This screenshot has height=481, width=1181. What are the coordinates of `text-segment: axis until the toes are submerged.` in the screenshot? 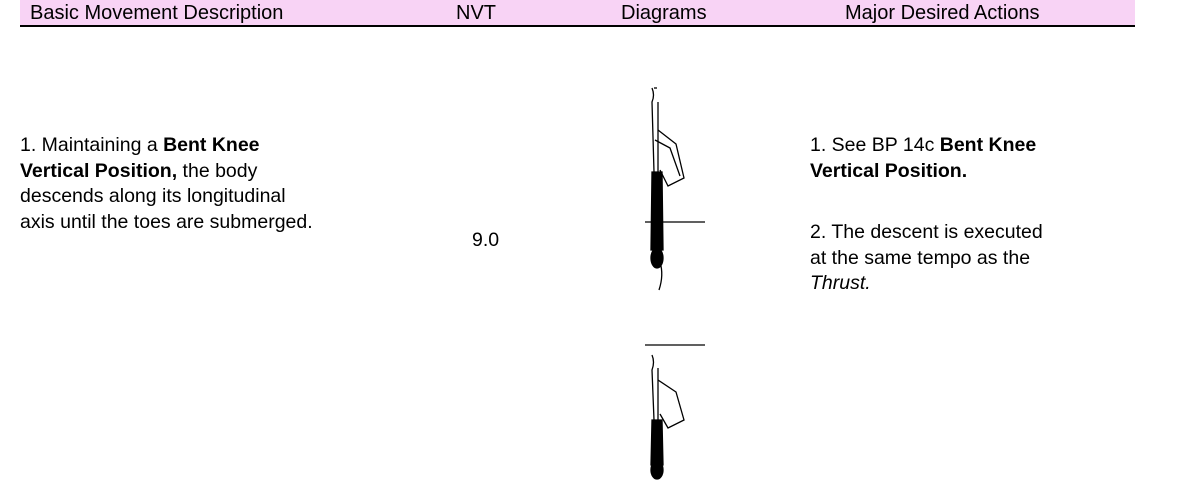 It's located at (166, 221).